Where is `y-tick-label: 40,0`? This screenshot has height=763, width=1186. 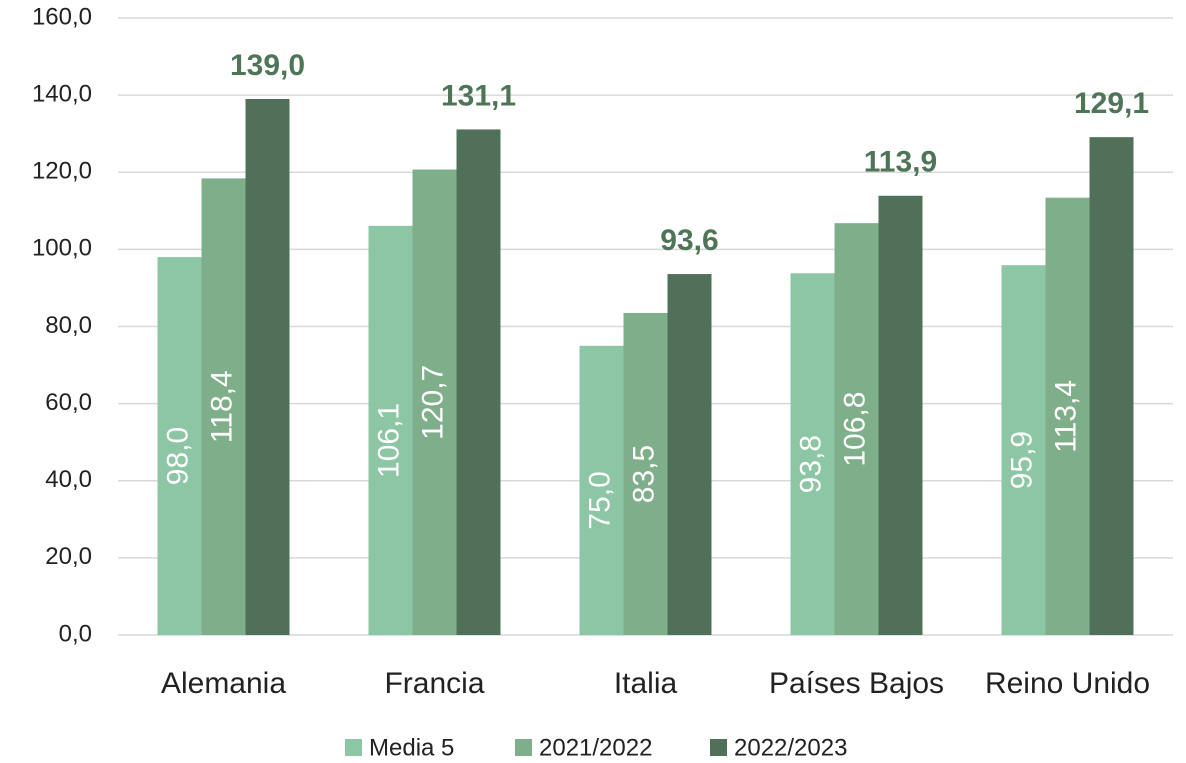 y-tick-label: 40,0 is located at coordinates (68, 479).